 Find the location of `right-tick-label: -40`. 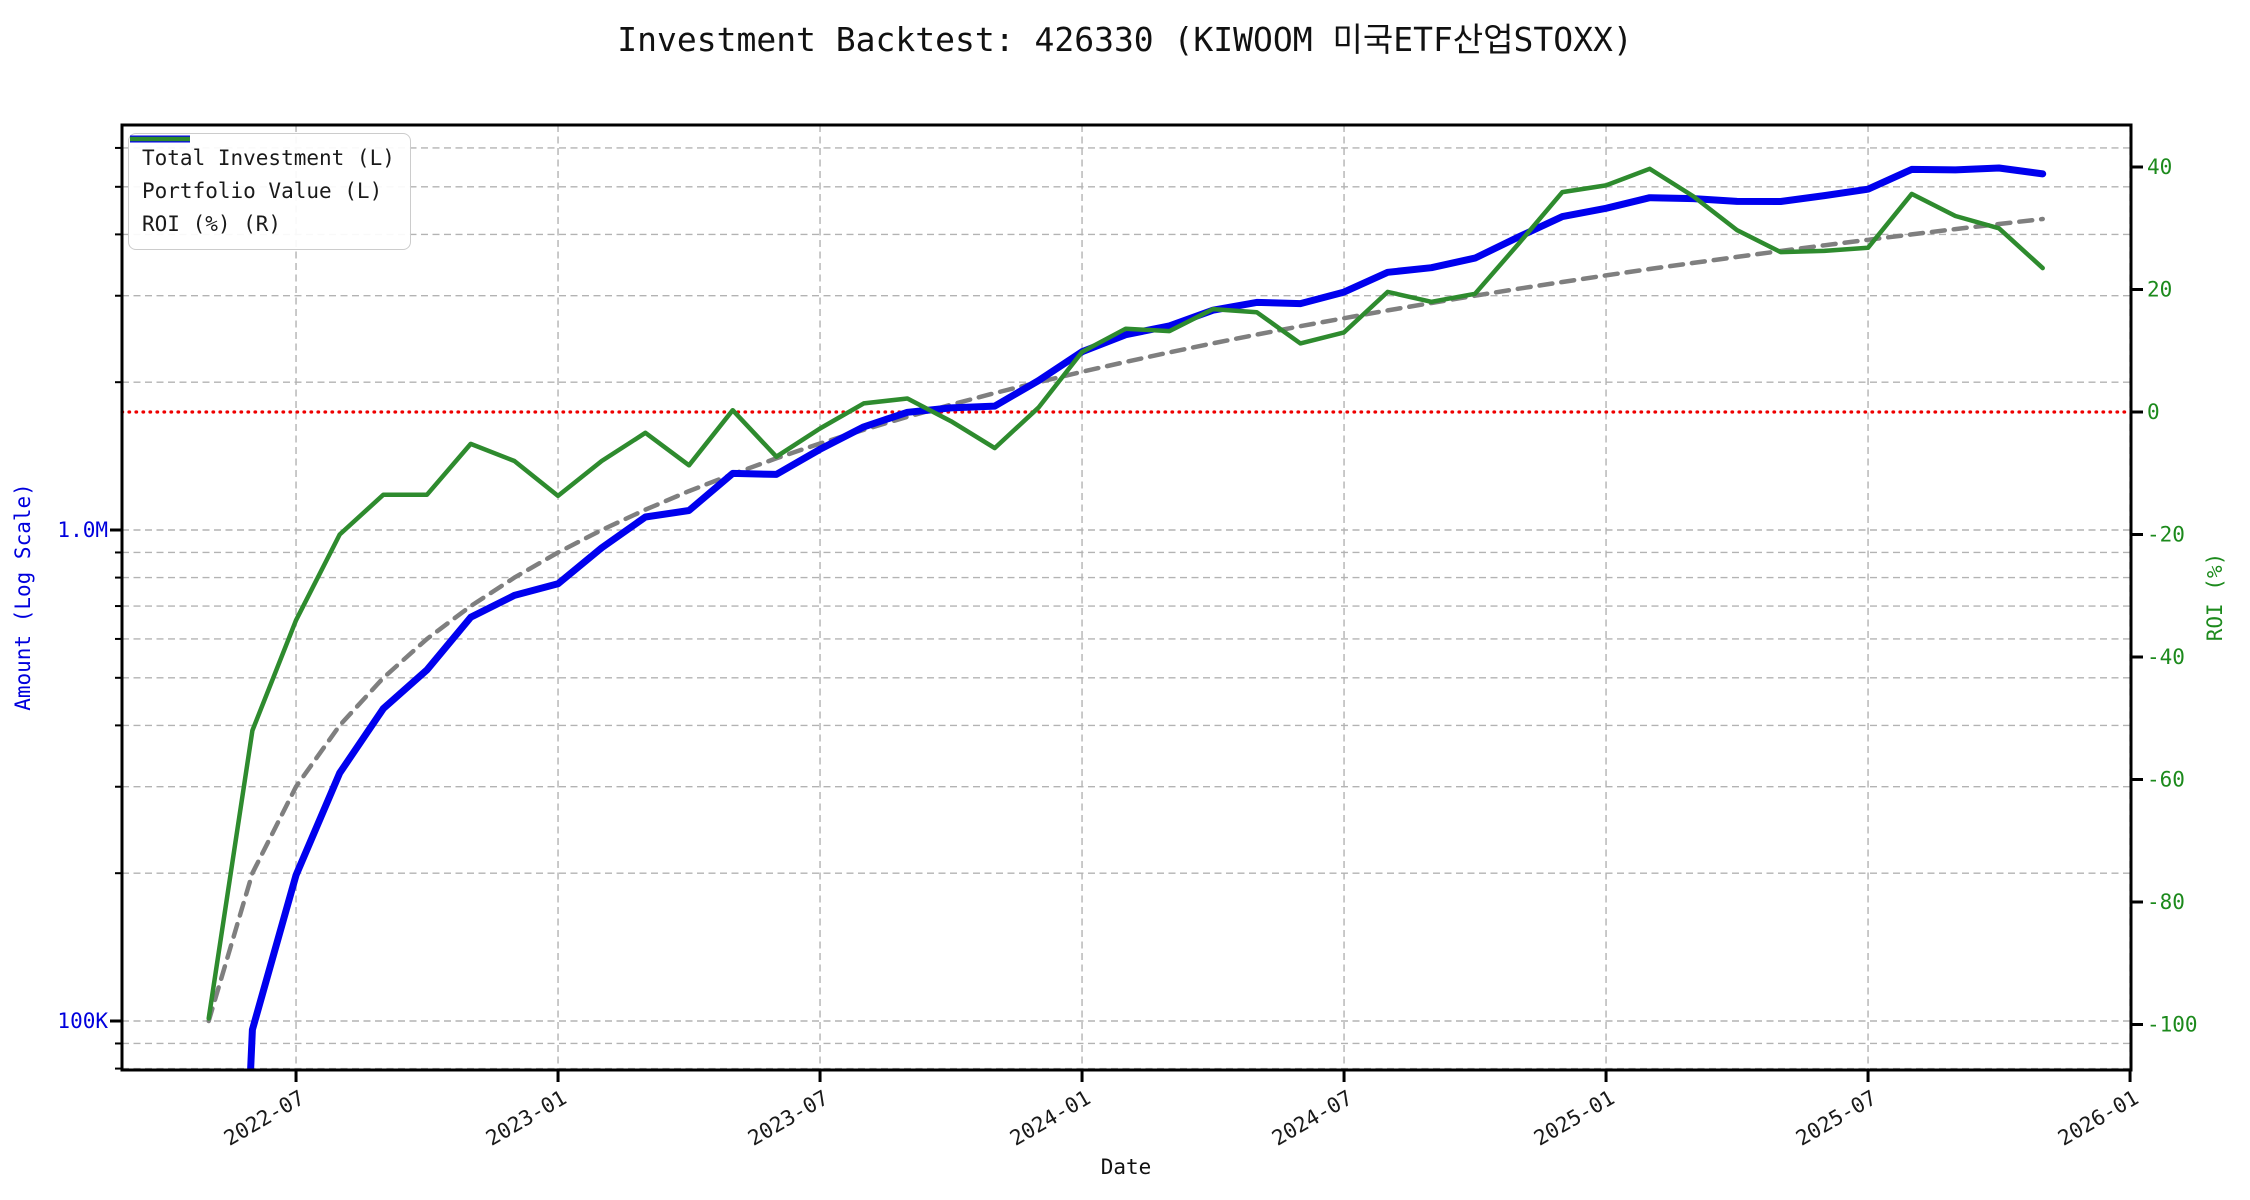

right-tick-label: -40 is located at coordinates (2166, 657).